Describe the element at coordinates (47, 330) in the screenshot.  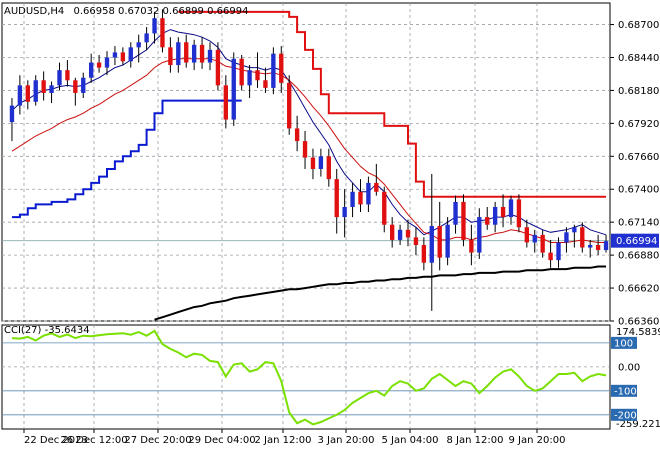
I see `cci-header: CCI(27) -35.6434` at that location.